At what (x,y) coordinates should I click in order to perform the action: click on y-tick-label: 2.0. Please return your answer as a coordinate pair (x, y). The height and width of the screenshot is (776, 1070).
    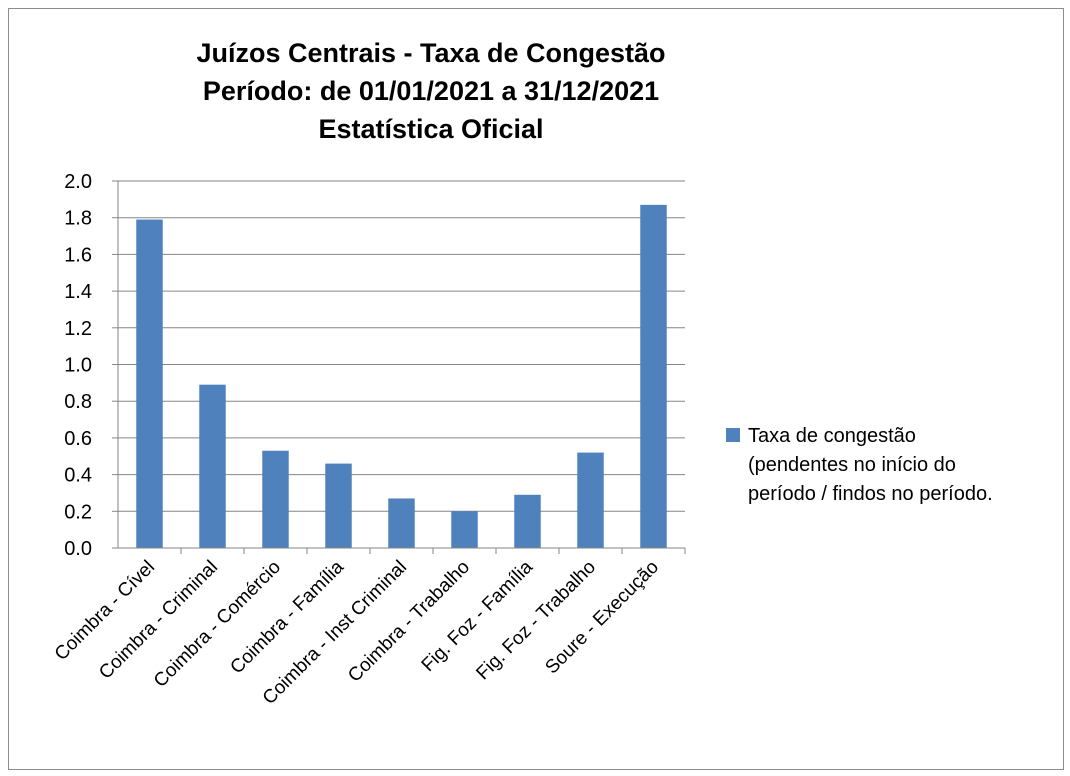
    Looking at the image, I should click on (78, 182).